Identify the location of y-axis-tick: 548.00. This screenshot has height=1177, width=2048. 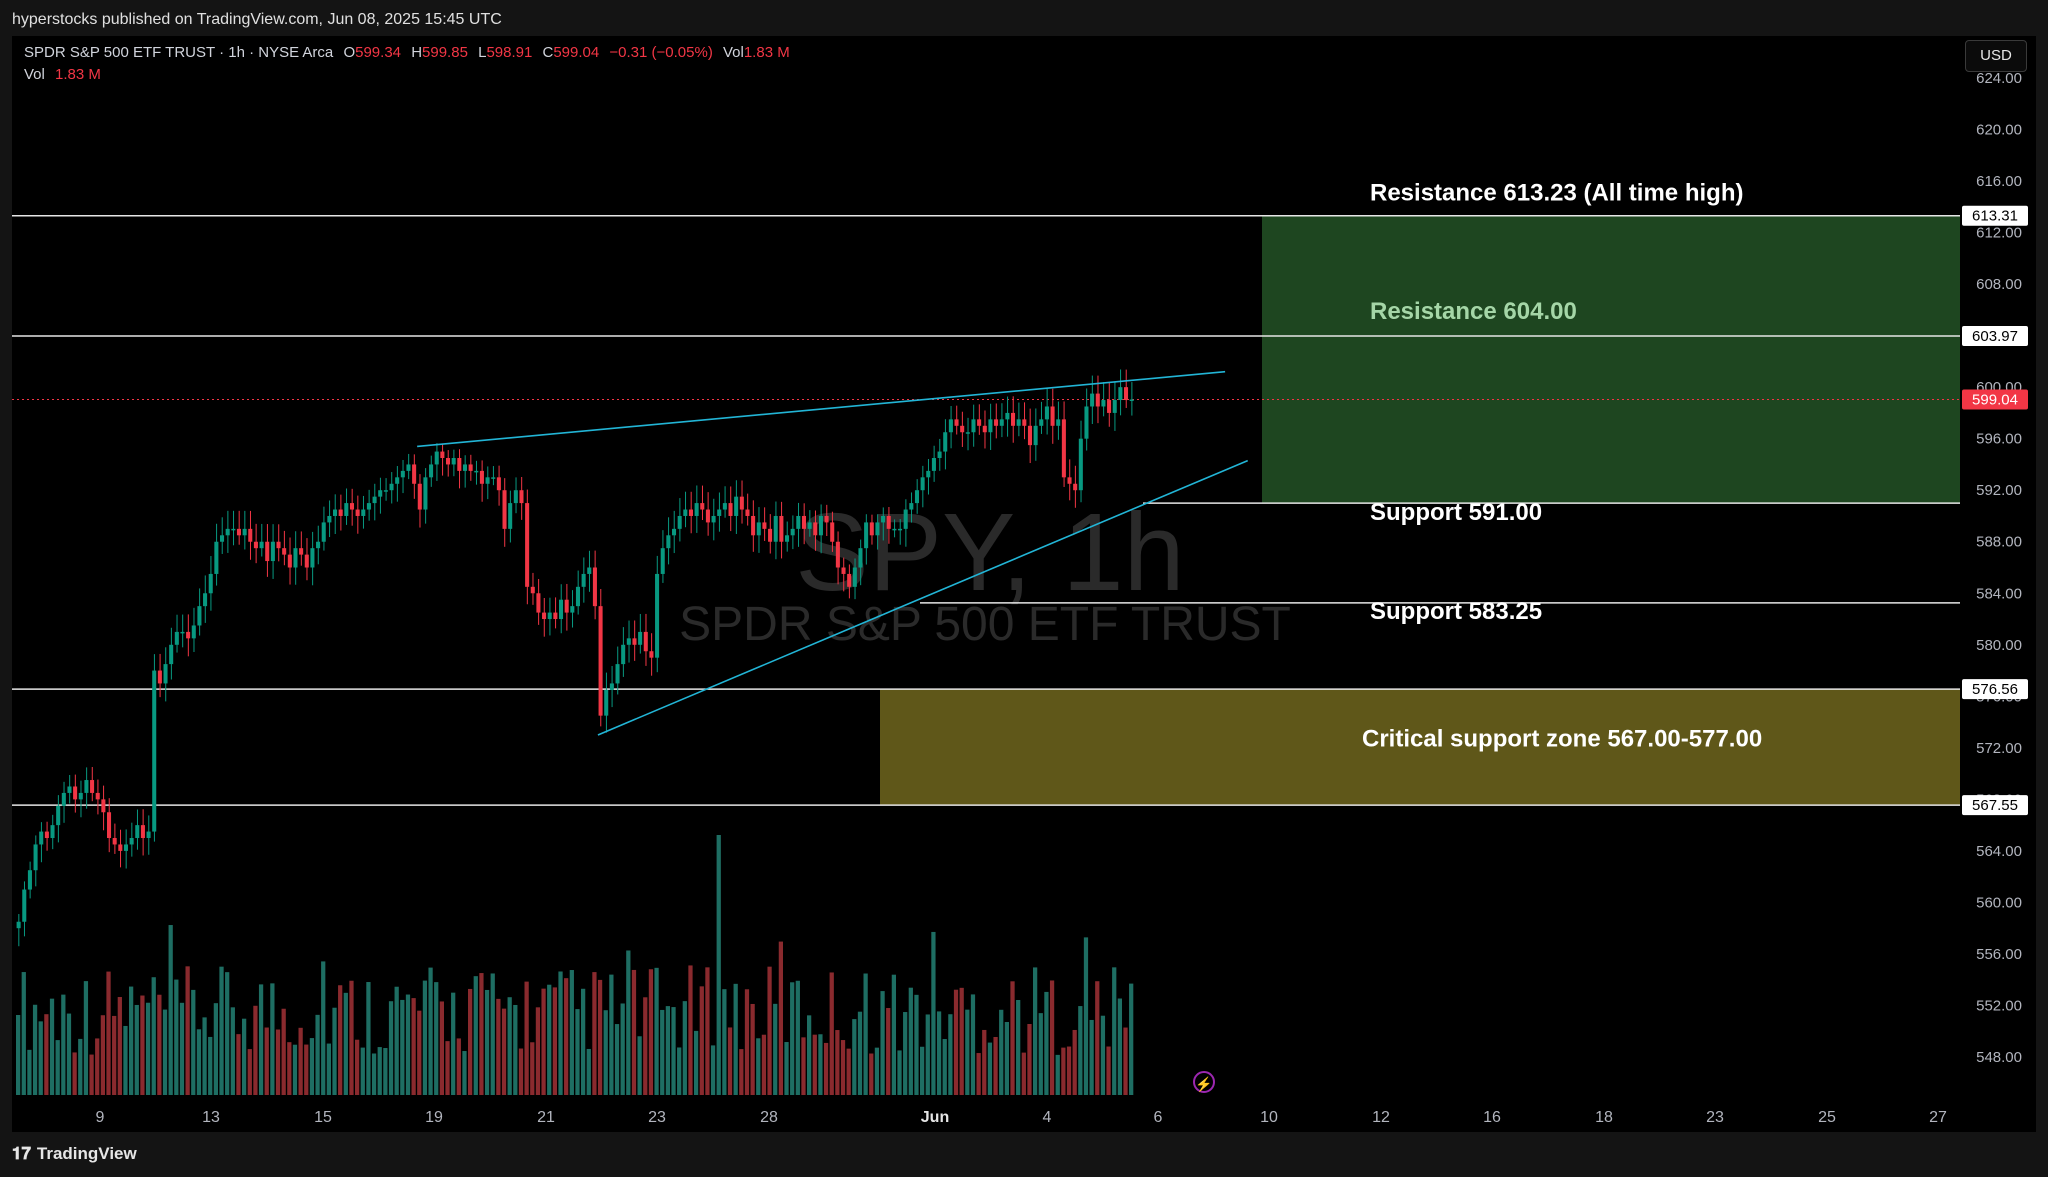
(1999, 1057).